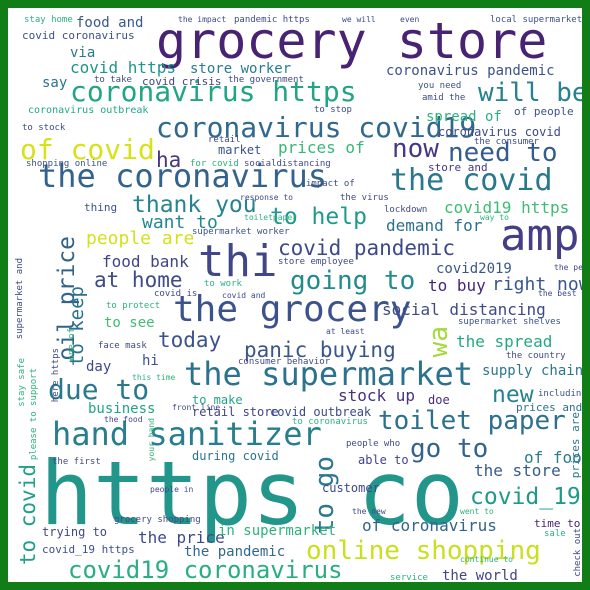 The width and height of the screenshot is (590, 590). Describe the element at coordinates (533, 371) in the screenshot. I see `word-supply-chain: supply chain` at that location.